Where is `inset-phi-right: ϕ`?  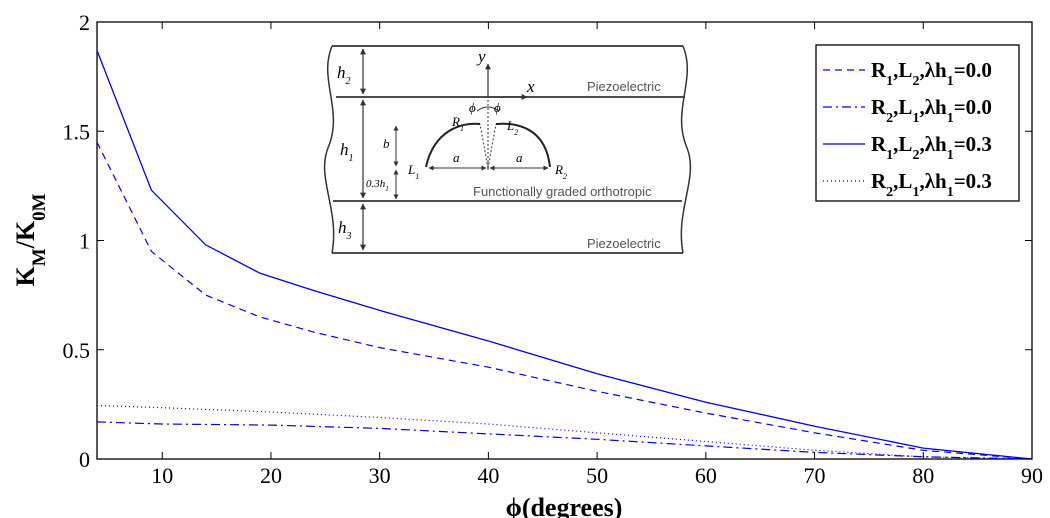 inset-phi-right: ϕ is located at coordinates (497, 107).